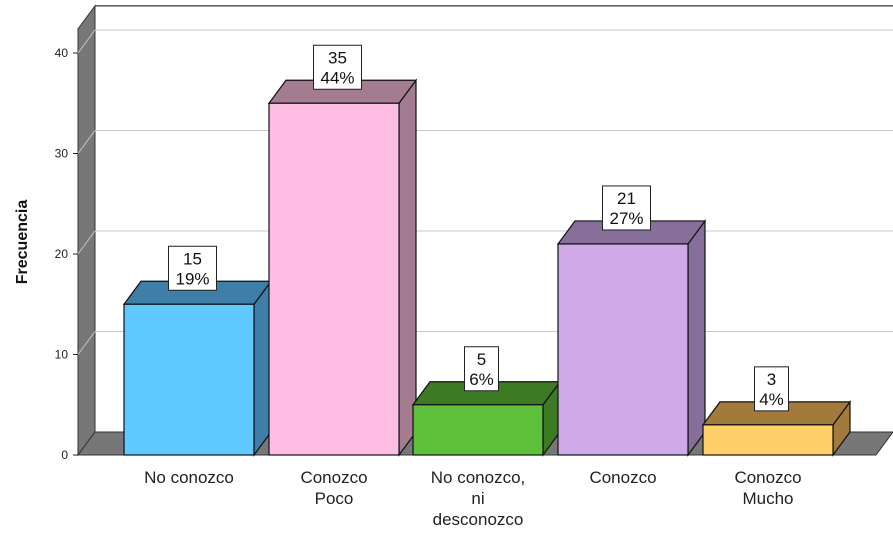 This screenshot has height=533, width=893. What do you see at coordinates (481, 379) in the screenshot?
I see `data-label-percent: 6%` at bounding box center [481, 379].